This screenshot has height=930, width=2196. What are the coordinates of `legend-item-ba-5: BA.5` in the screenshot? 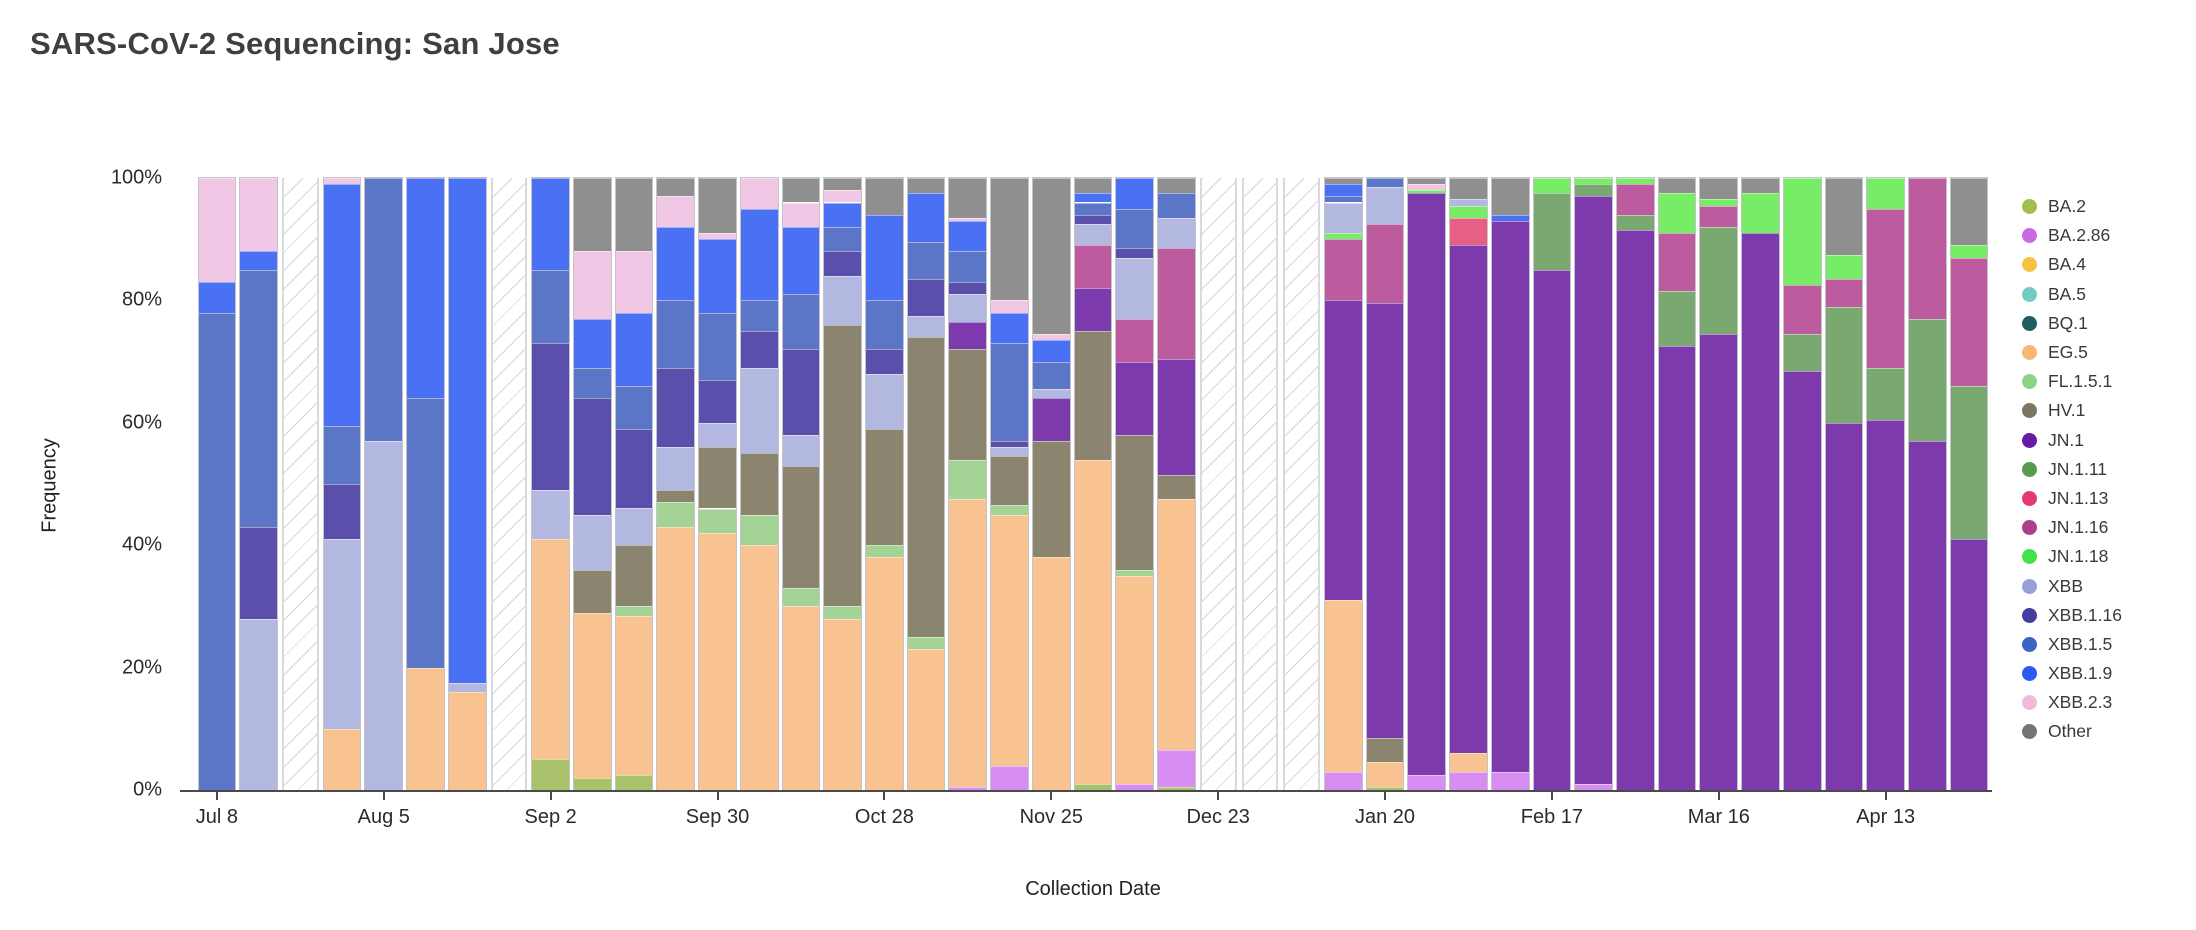 It's located at (2072, 294).